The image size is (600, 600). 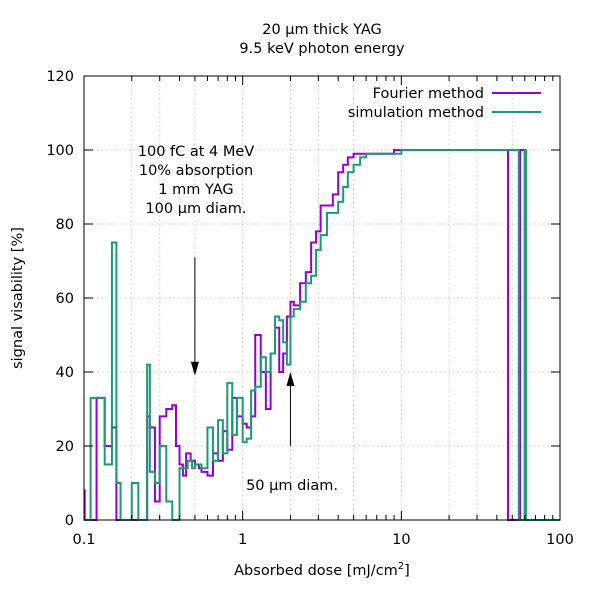 I want to click on chart-title-line2: 9.5 keV photon energy, so click(x=322, y=49).